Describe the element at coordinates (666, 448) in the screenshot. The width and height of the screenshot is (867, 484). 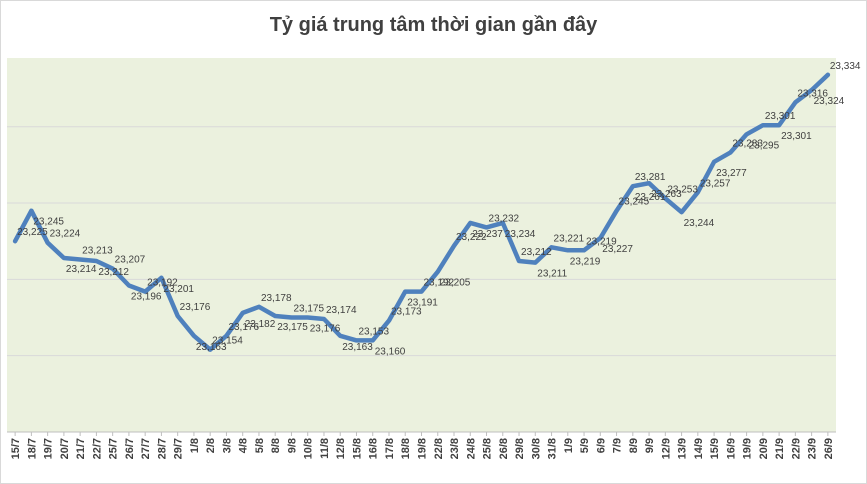
I see `x-tick-label: 12/9` at that location.